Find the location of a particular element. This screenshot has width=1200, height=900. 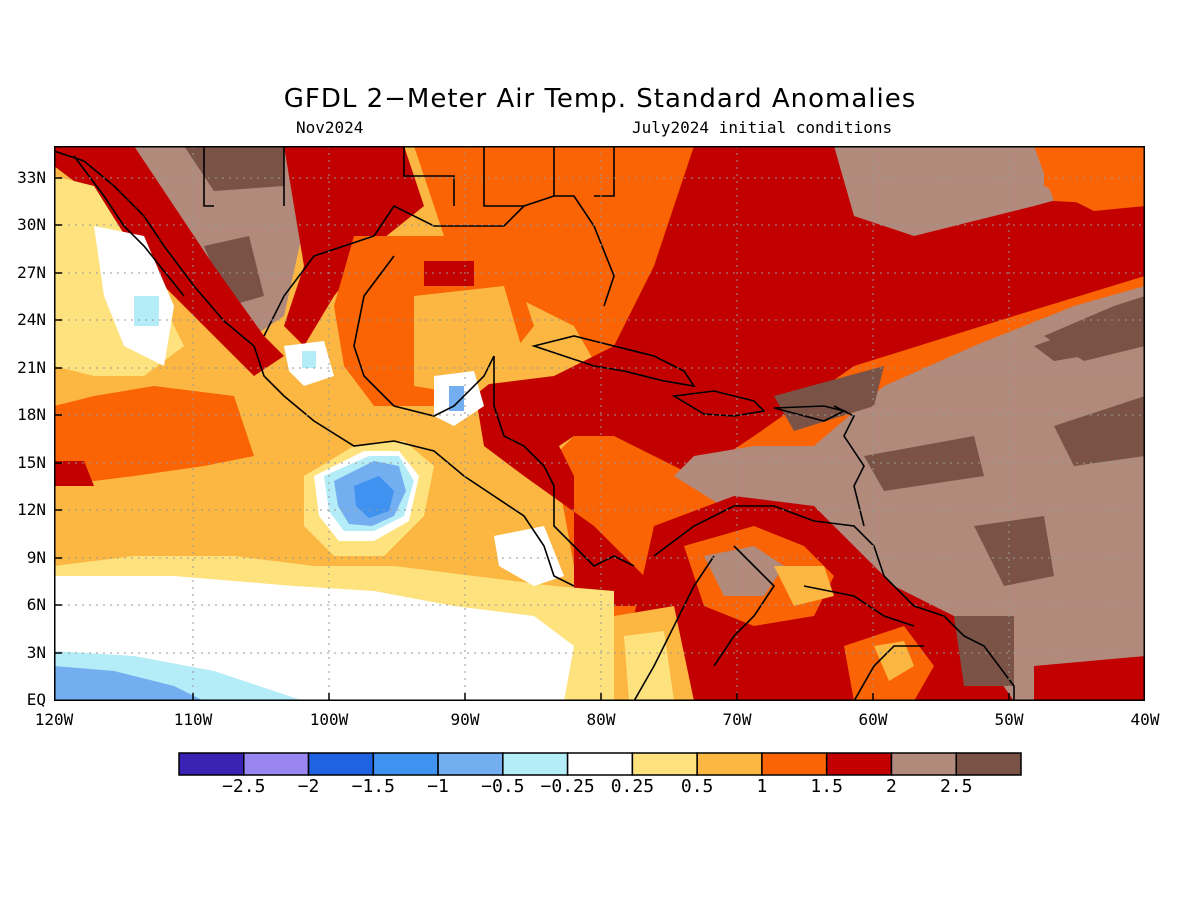

lon-label-40w: 40W is located at coordinates (1145, 719).